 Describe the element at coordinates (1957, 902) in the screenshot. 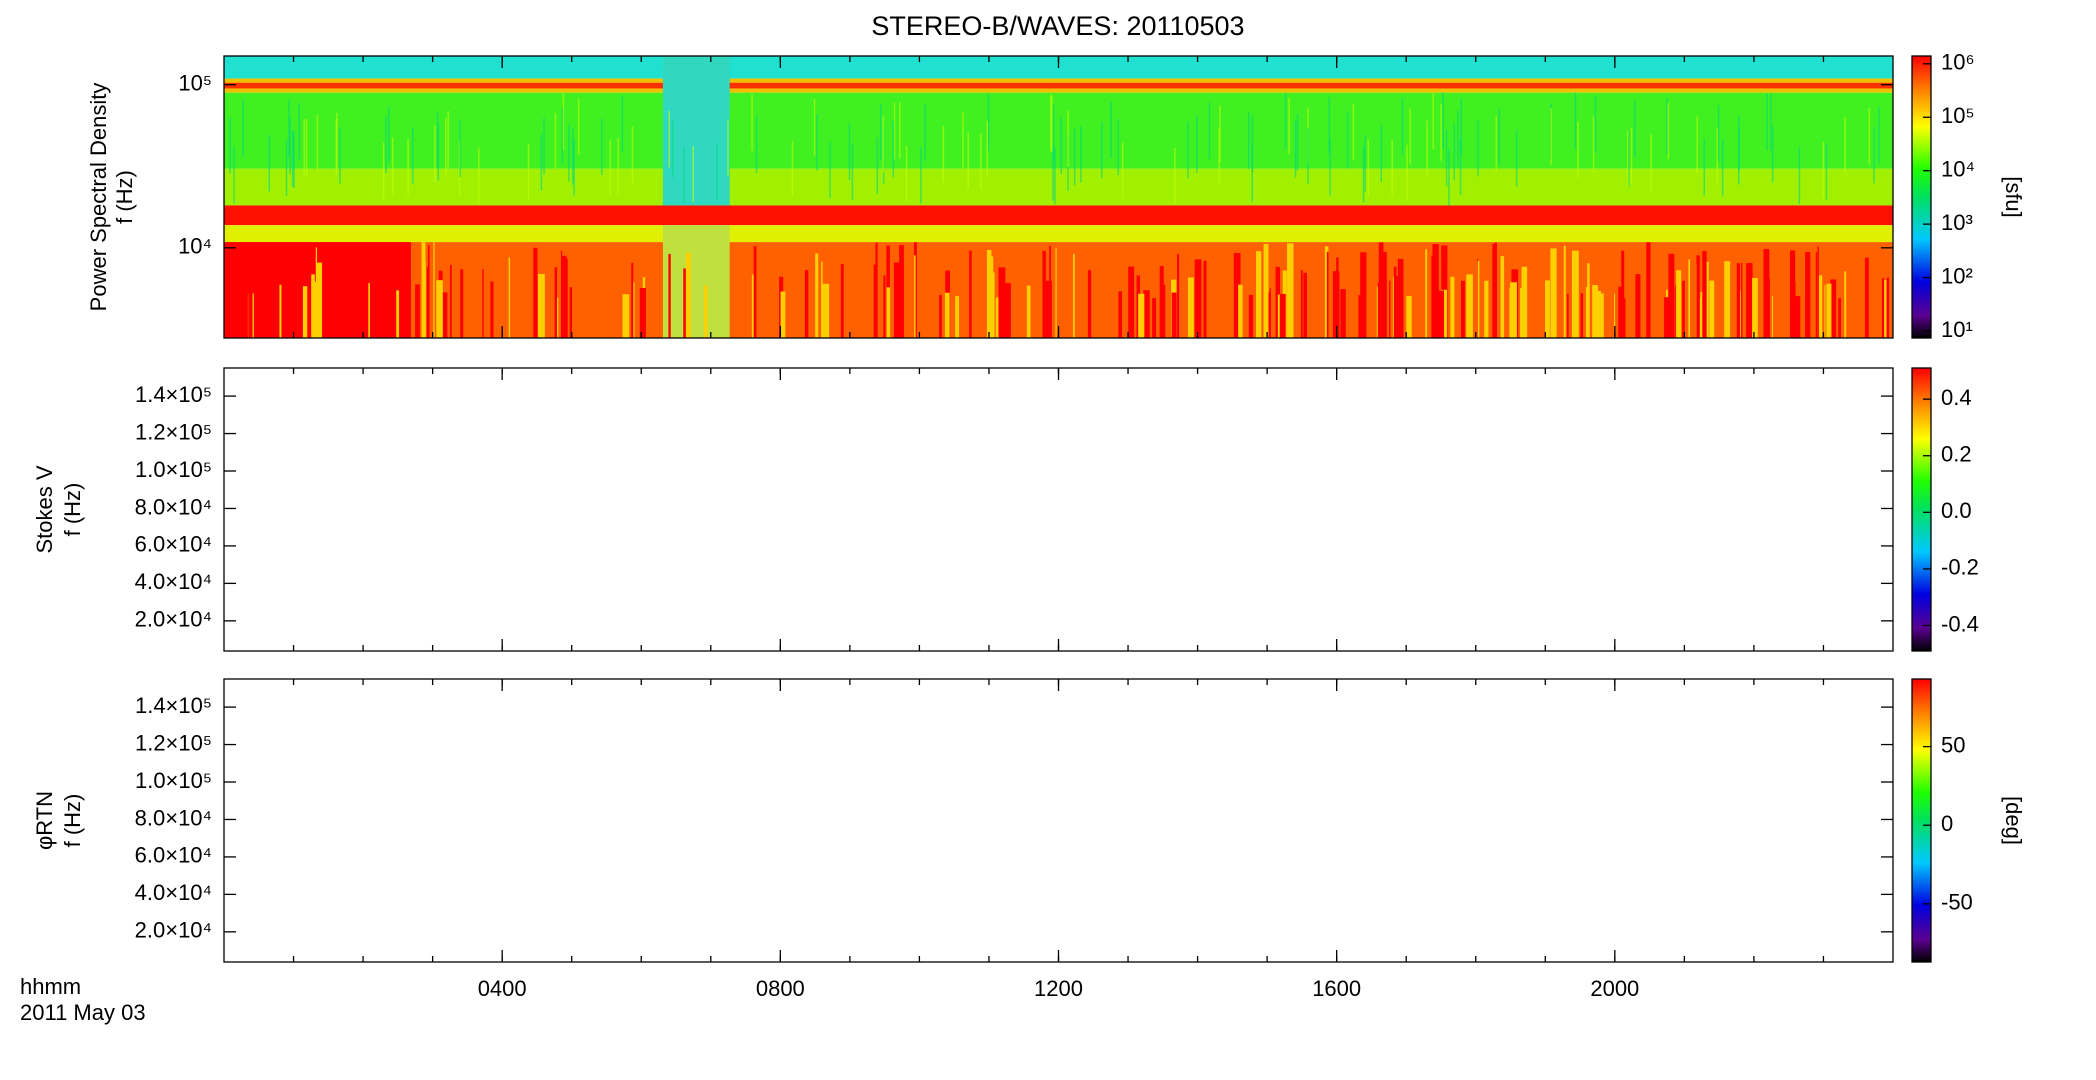

I see `colorbar-tick-label: -50` at that location.